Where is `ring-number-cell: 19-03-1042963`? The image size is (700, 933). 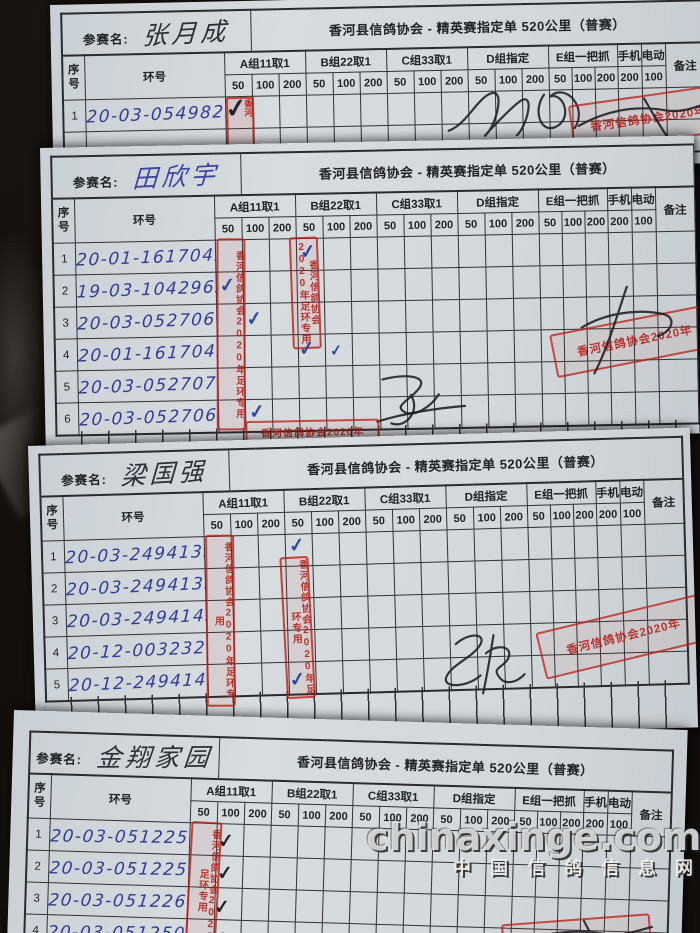
ring-number-cell: 19-03-1042963 is located at coordinates (146, 289).